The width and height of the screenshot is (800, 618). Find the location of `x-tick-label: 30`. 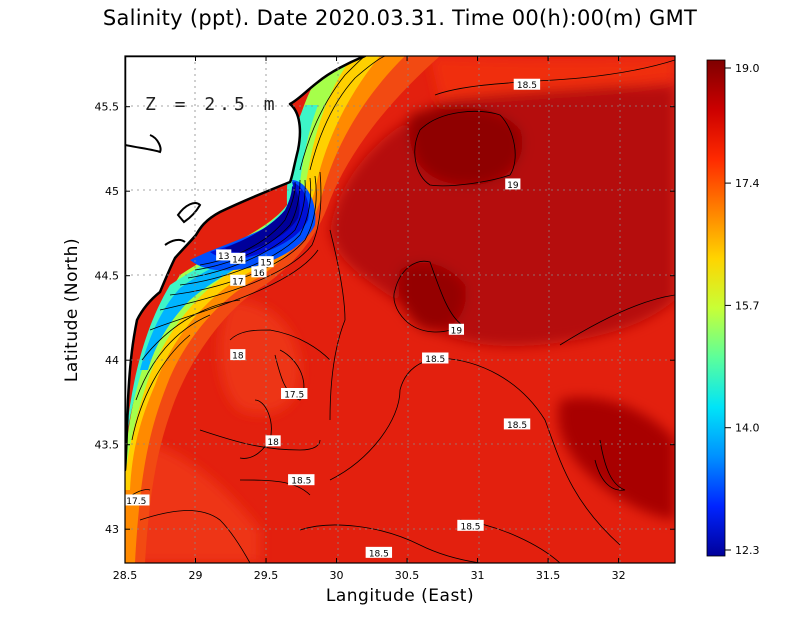

x-tick-label: 30 is located at coordinates (337, 575).